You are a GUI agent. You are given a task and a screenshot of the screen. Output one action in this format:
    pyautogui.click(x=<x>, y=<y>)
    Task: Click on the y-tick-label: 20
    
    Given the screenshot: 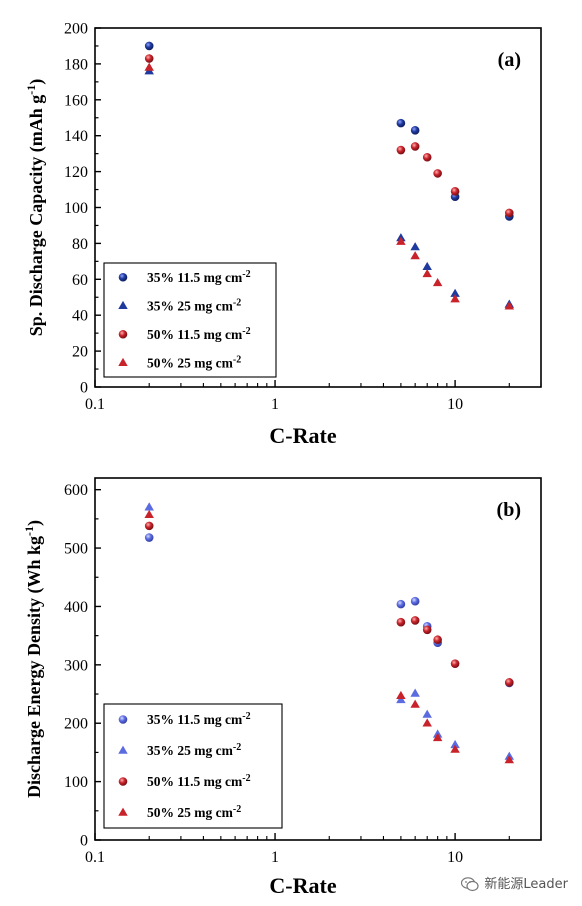 What is the action you would take?
    pyautogui.click(x=80, y=352)
    